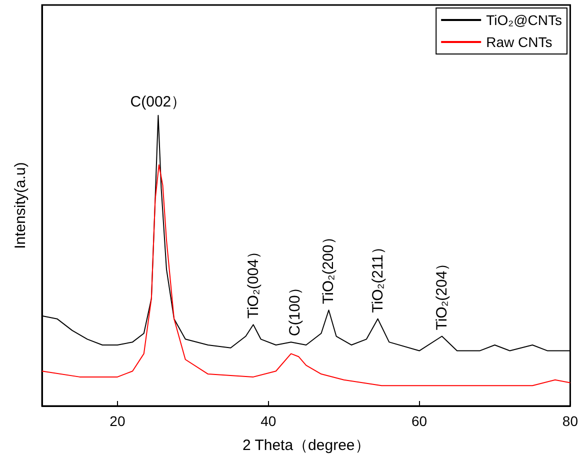  What do you see at coordinates (420, 421) in the screenshot?
I see `x-tick-label: 60` at bounding box center [420, 421].